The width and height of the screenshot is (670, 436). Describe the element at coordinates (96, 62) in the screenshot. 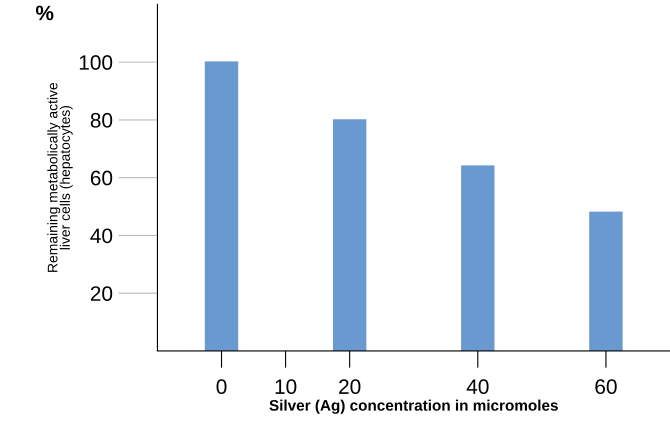

I see `y-tick-label: 100` at that location.